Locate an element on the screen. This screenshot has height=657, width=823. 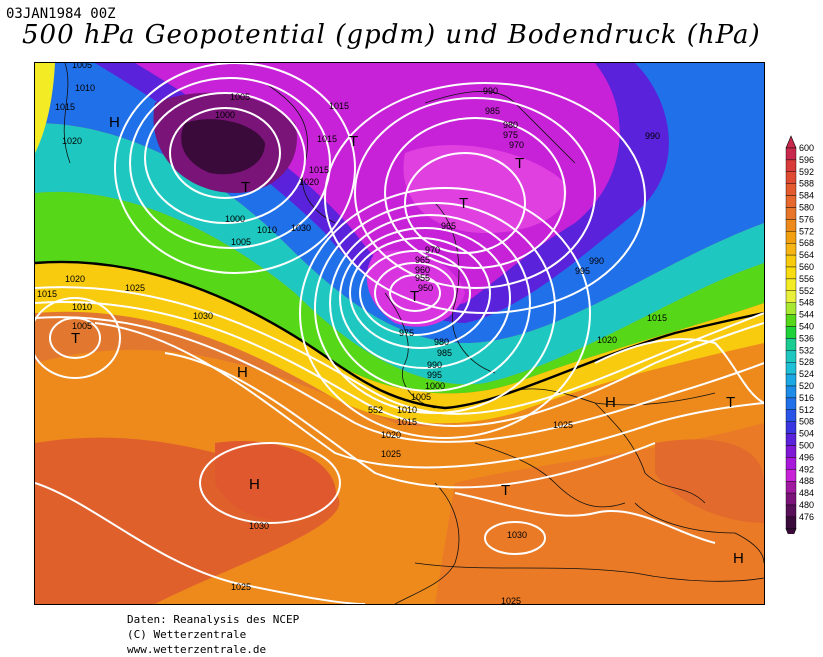
isobar-label: 552 is located at coordinates (375, 410).